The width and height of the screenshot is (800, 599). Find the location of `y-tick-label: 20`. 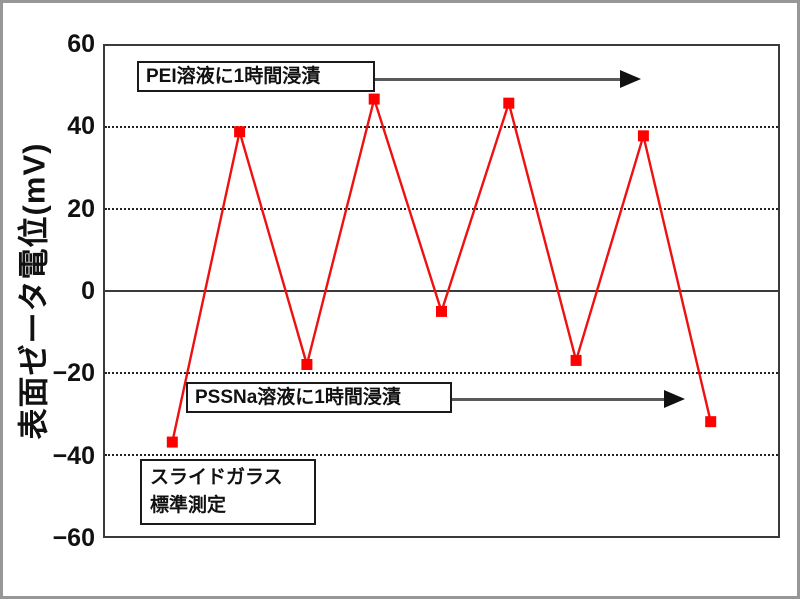

y-tick-label: 20 is located at coordinates (81, 208).